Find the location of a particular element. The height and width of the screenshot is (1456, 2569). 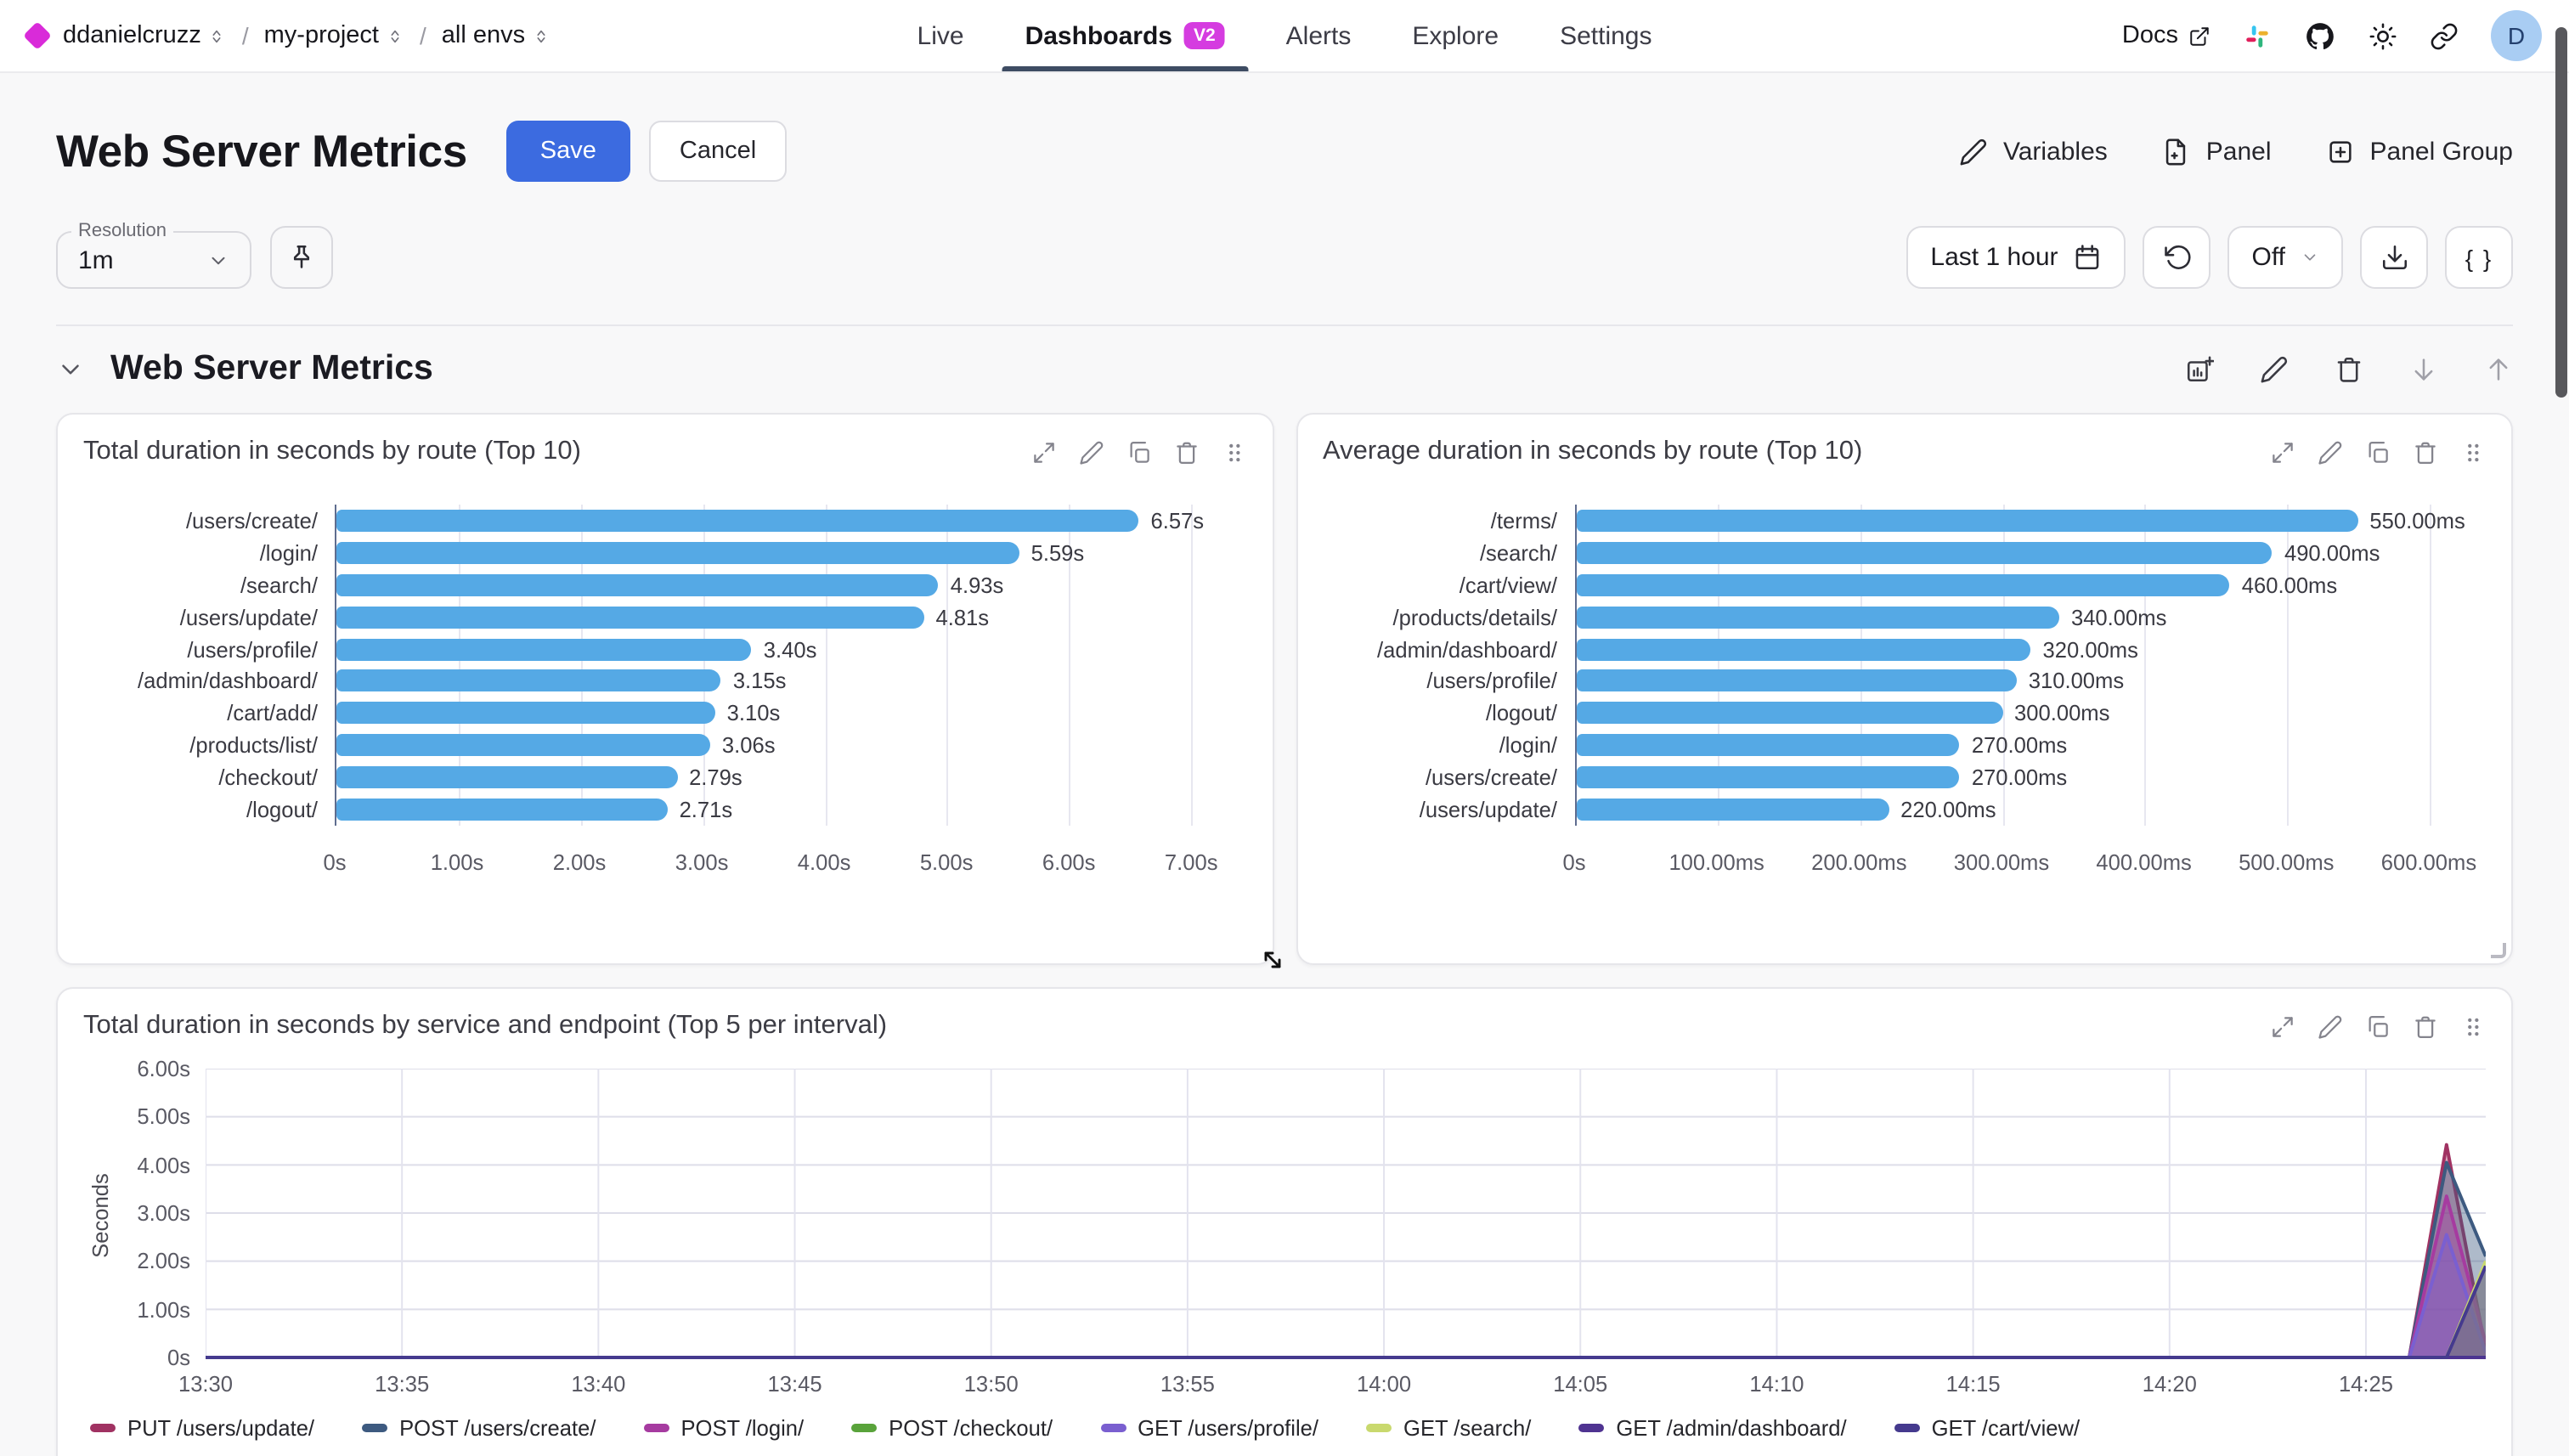

download-button is located at coordinates (2394, 257).